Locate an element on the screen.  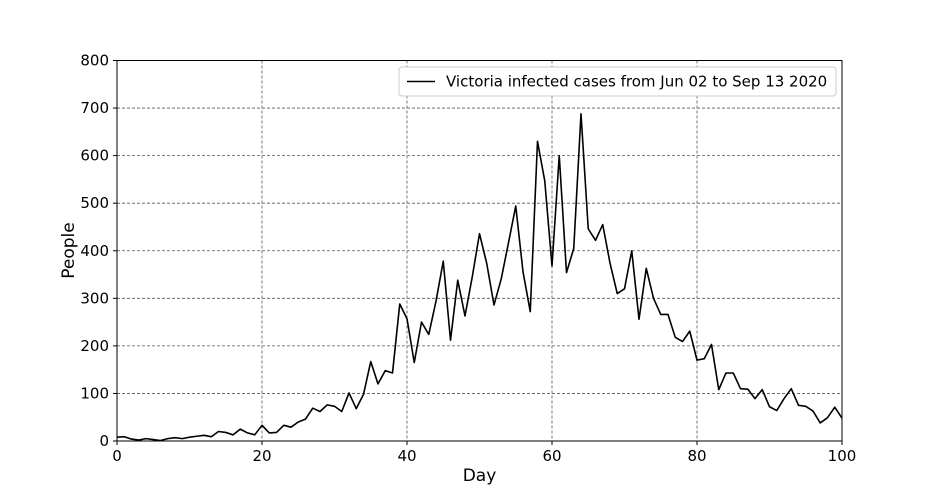
y-tick-label: 100 is located at coordinates (94, 393).